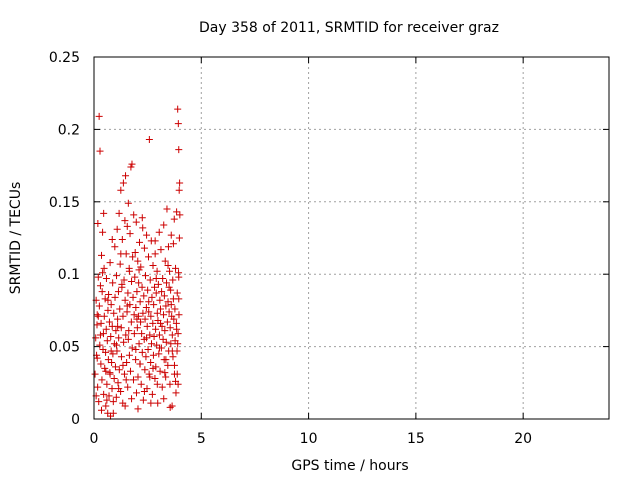 This screenshot has width=640, height=480. I want to click on data-points, so click(137, 262).